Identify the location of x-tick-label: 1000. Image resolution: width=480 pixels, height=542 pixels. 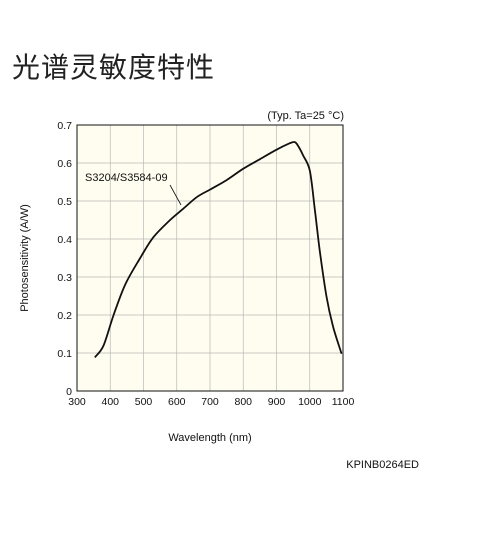
(310, 402).